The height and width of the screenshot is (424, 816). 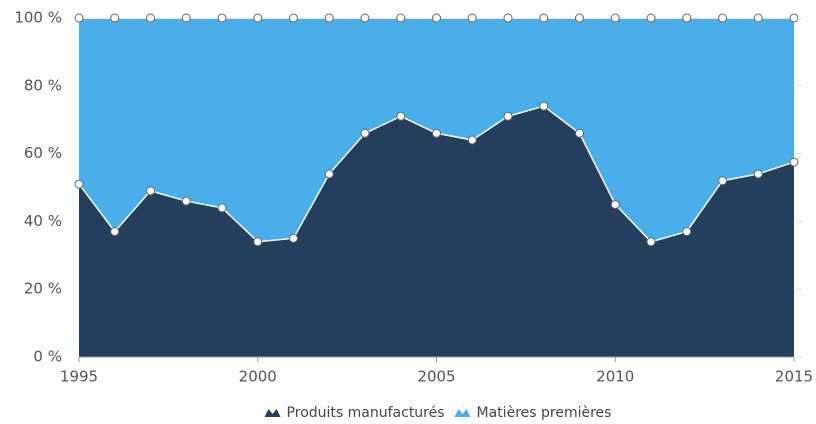 What do you see at coordinates (43, 221) in the screenshot?
I see `y-tick-label: 40 %` at bounding box center [43, 221].